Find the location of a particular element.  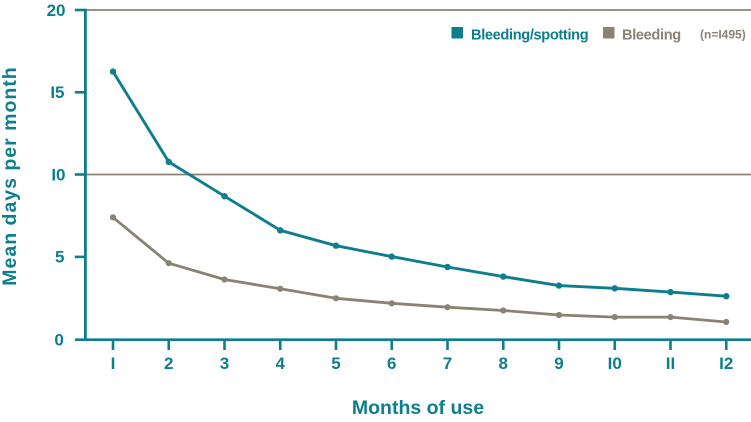

svg-text: I5 is located at coordinates (57, 92).